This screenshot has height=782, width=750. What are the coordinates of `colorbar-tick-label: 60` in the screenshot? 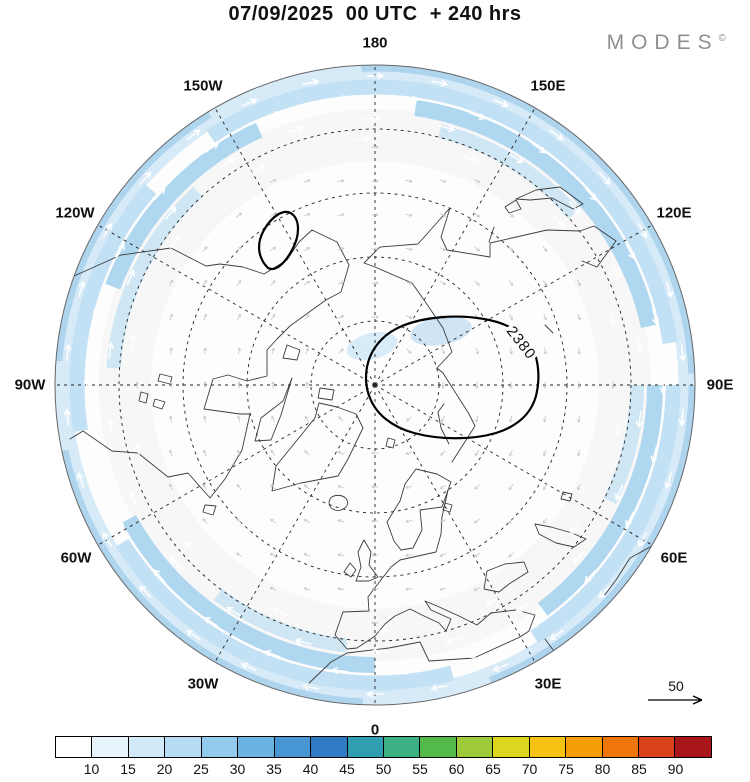 It's located at (456, 769).